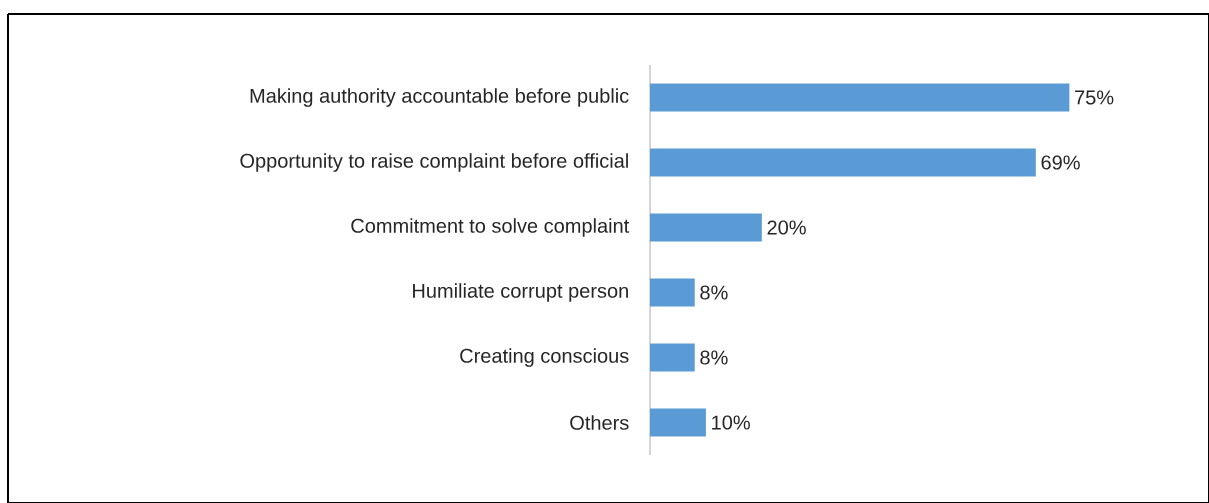 This screenshot has width=1209, height=503. Describe the element at coordinates (490, 227) in the screenshot. I see `y-tick-label: Commitment to solve complaint` at that location.